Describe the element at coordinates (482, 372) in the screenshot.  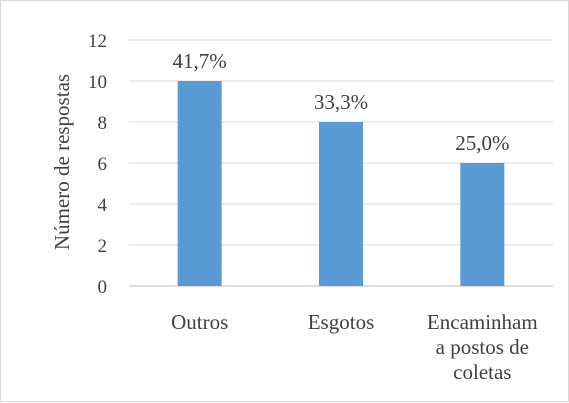
I see `category-label-line: coletas` at that location.